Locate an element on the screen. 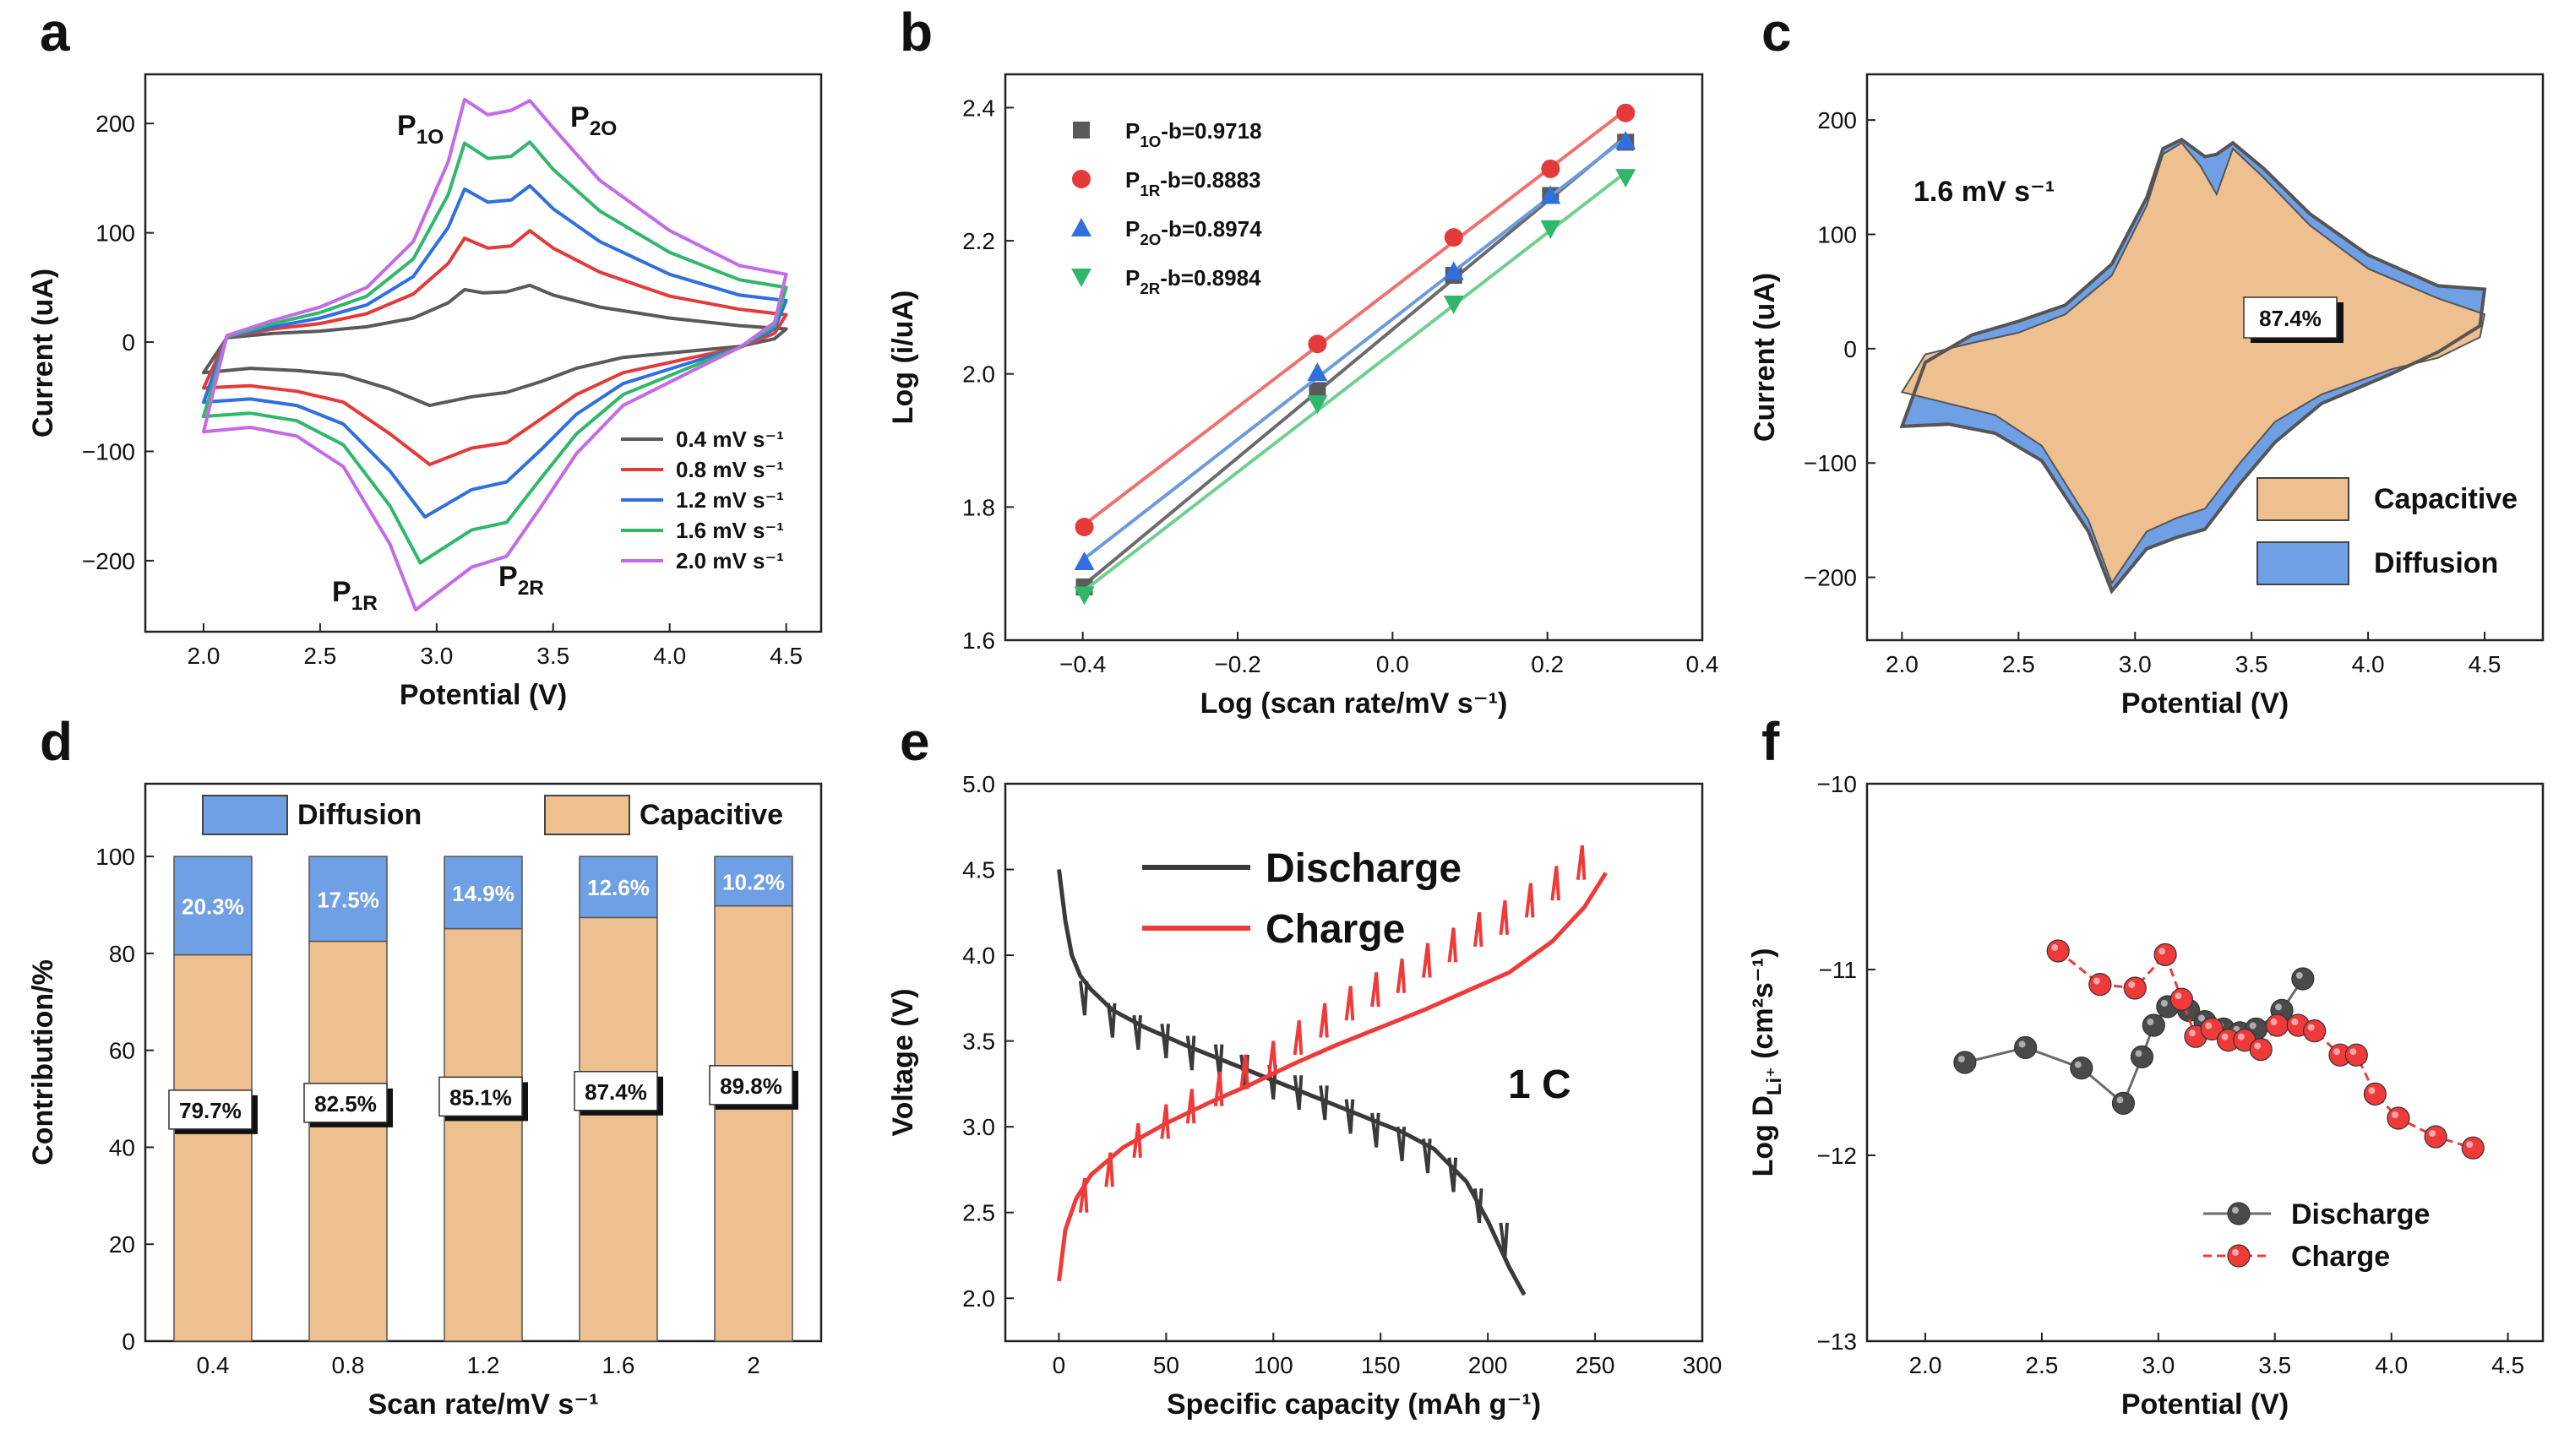 Image resolution: width=2564 pixels, height=1456 pixels. d-xlabel: Scan rate/mV s⁻¹ is located at coordinates (482, 1404).